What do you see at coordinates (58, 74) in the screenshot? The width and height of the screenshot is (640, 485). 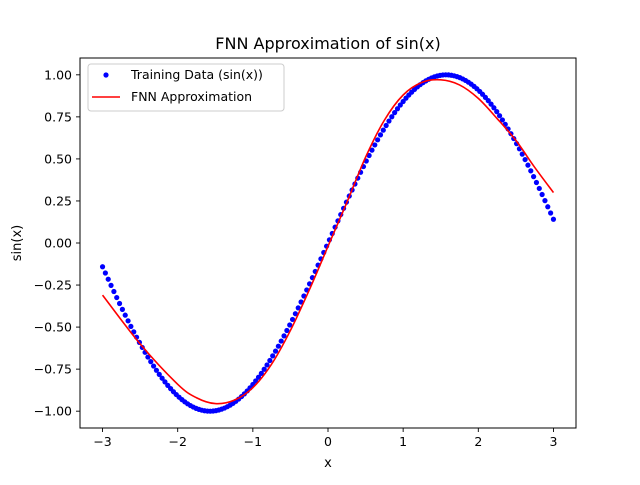 I see `y-tick-label: 1.00` at bounding box center [58, 74].